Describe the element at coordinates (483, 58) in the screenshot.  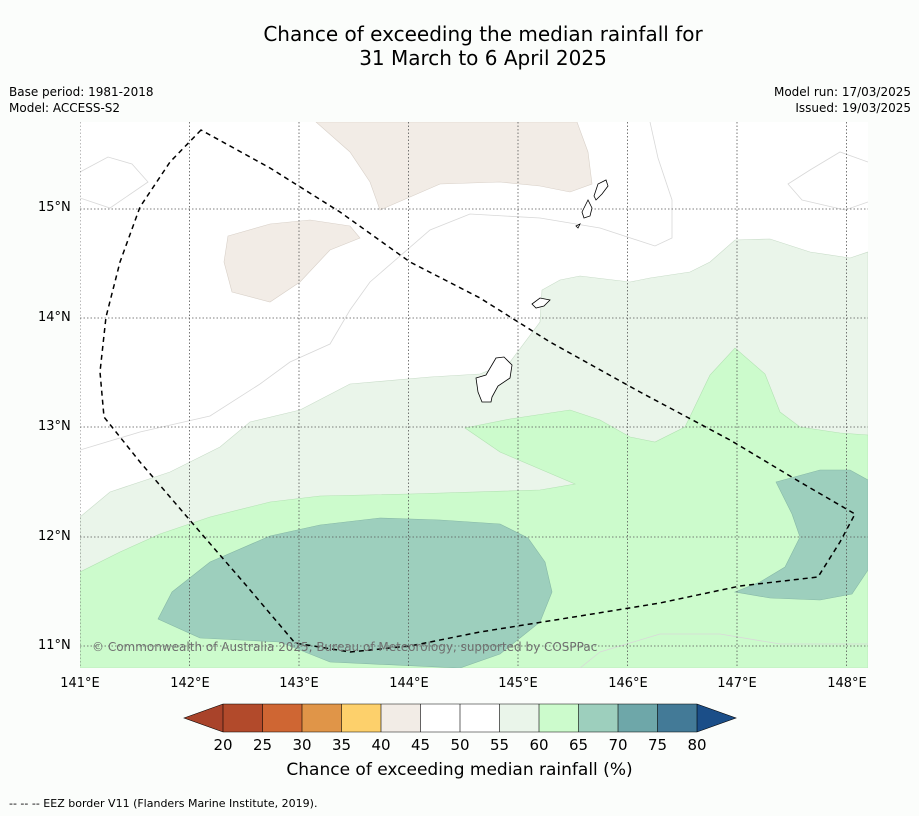
I see `title-line-2: 31 March to 6 April 2025` at that location.